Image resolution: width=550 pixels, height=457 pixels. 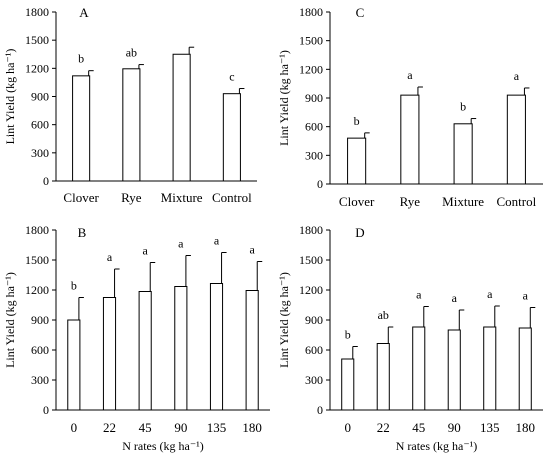 I want to click on panel-label: D, so click(x=359, y=232).